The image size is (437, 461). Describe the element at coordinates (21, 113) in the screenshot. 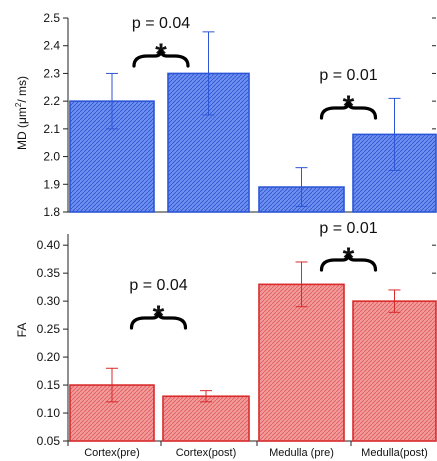

I see `md-y-axis-label: MD (μm2/ ms)` at that location.